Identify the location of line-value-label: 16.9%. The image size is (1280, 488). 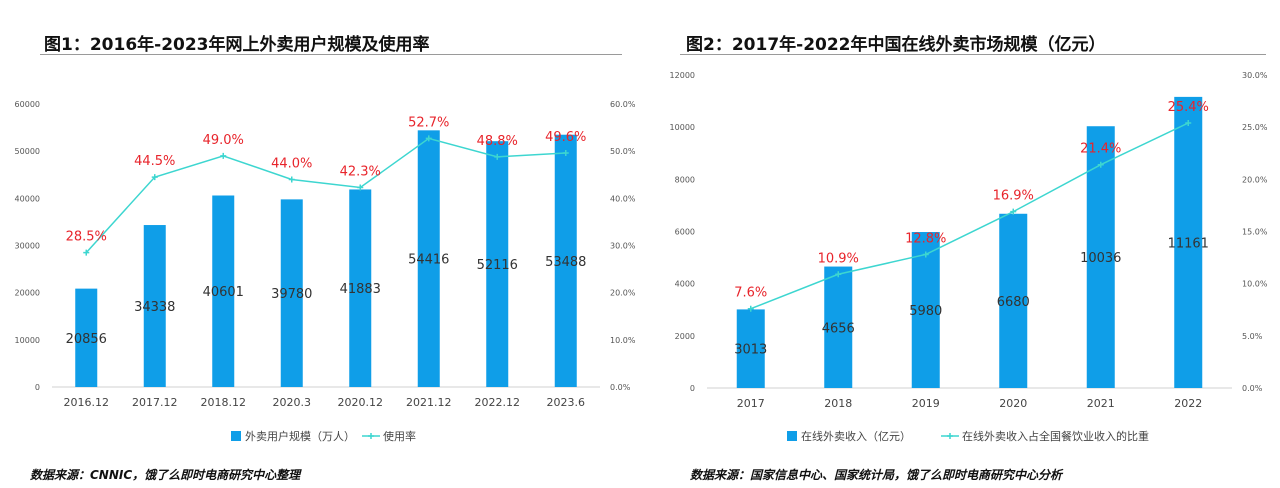
(1013, 196).